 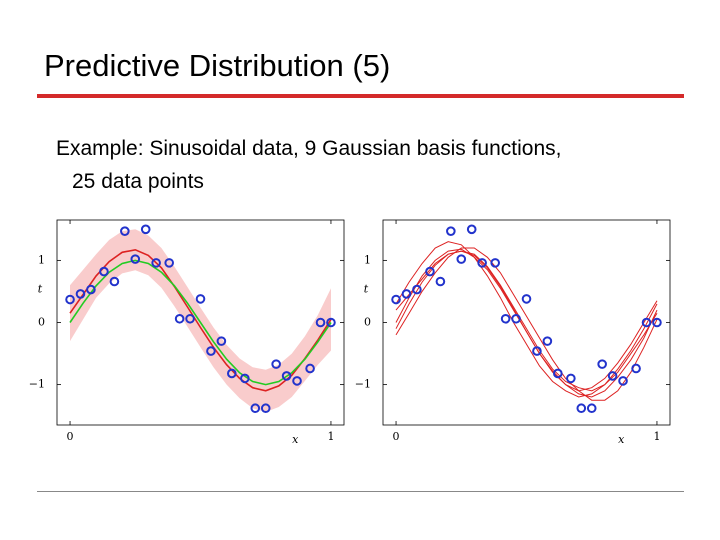 I want to click on title-rule, so click(x=360, y=96).